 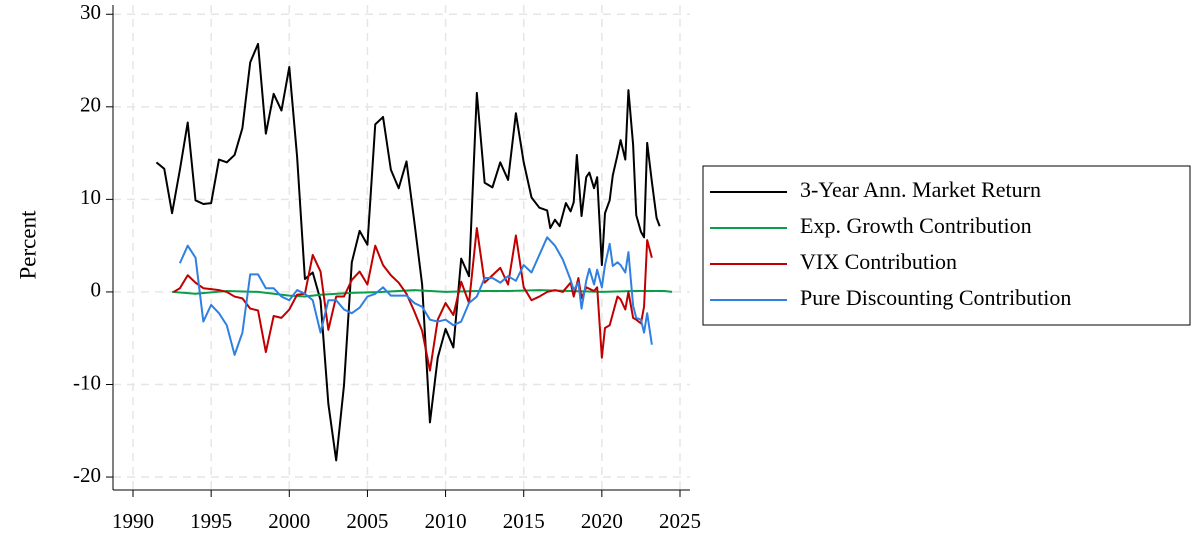 I want to click on x-tick-label: 2005, so click(x=367, y=521).